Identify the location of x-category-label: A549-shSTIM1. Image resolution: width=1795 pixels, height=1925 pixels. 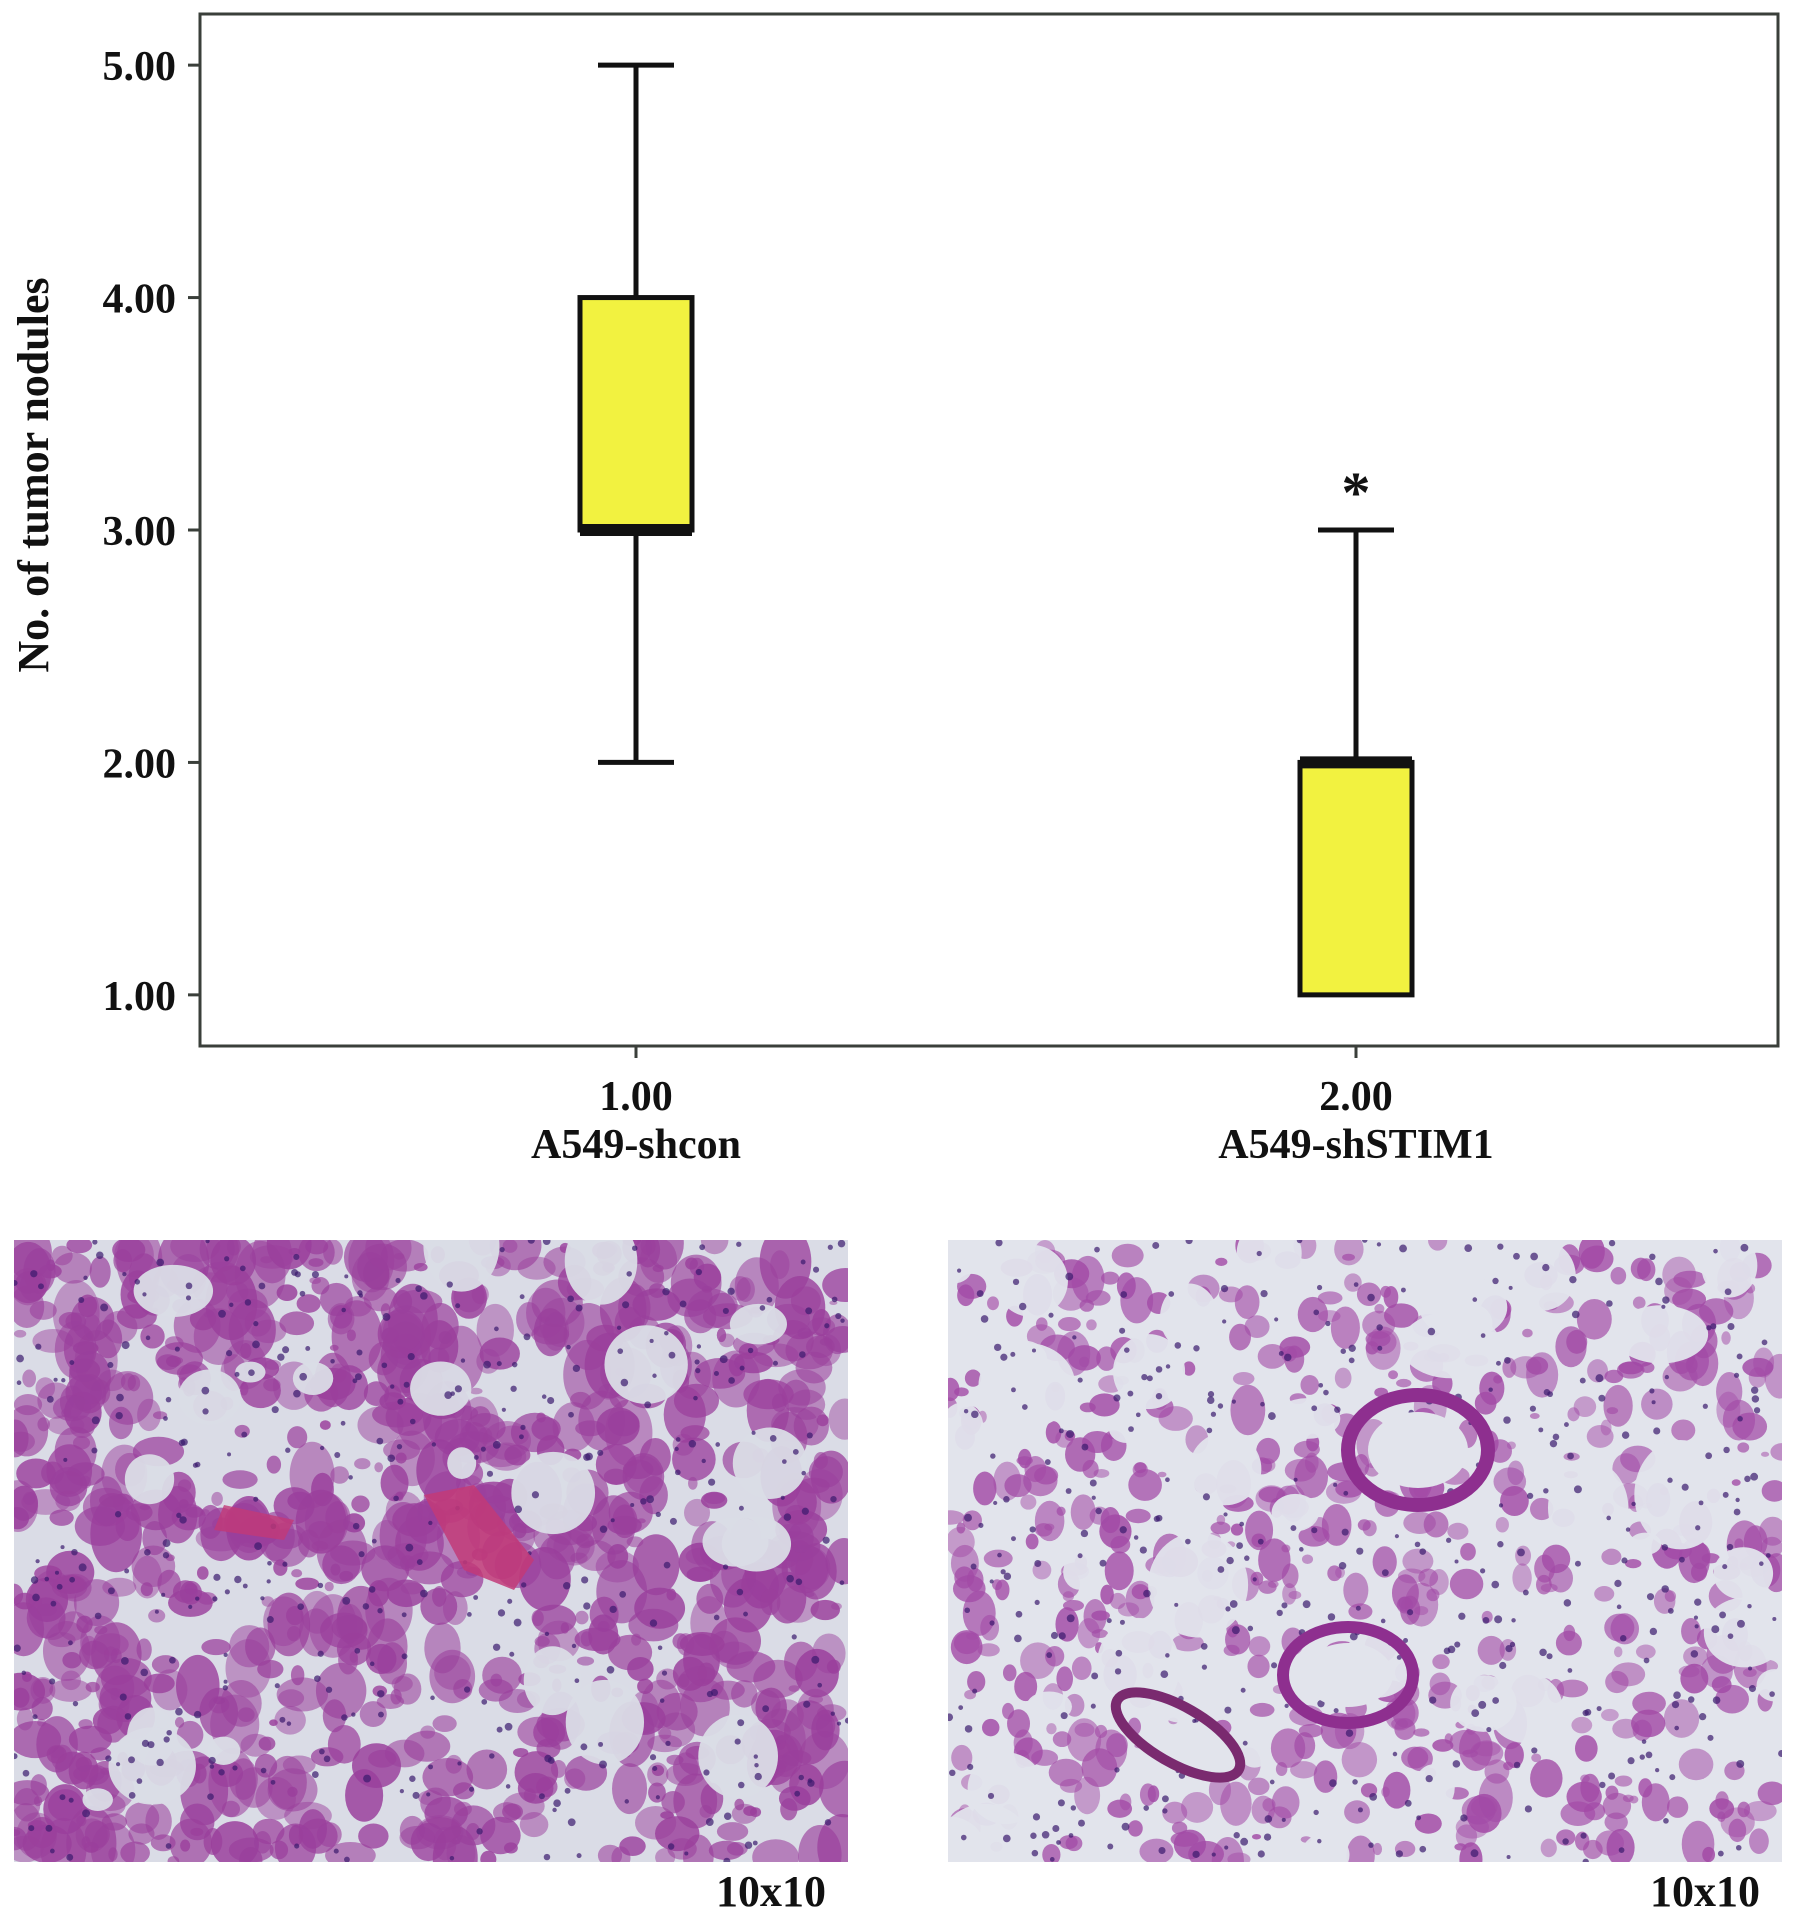
(1355, 1145).